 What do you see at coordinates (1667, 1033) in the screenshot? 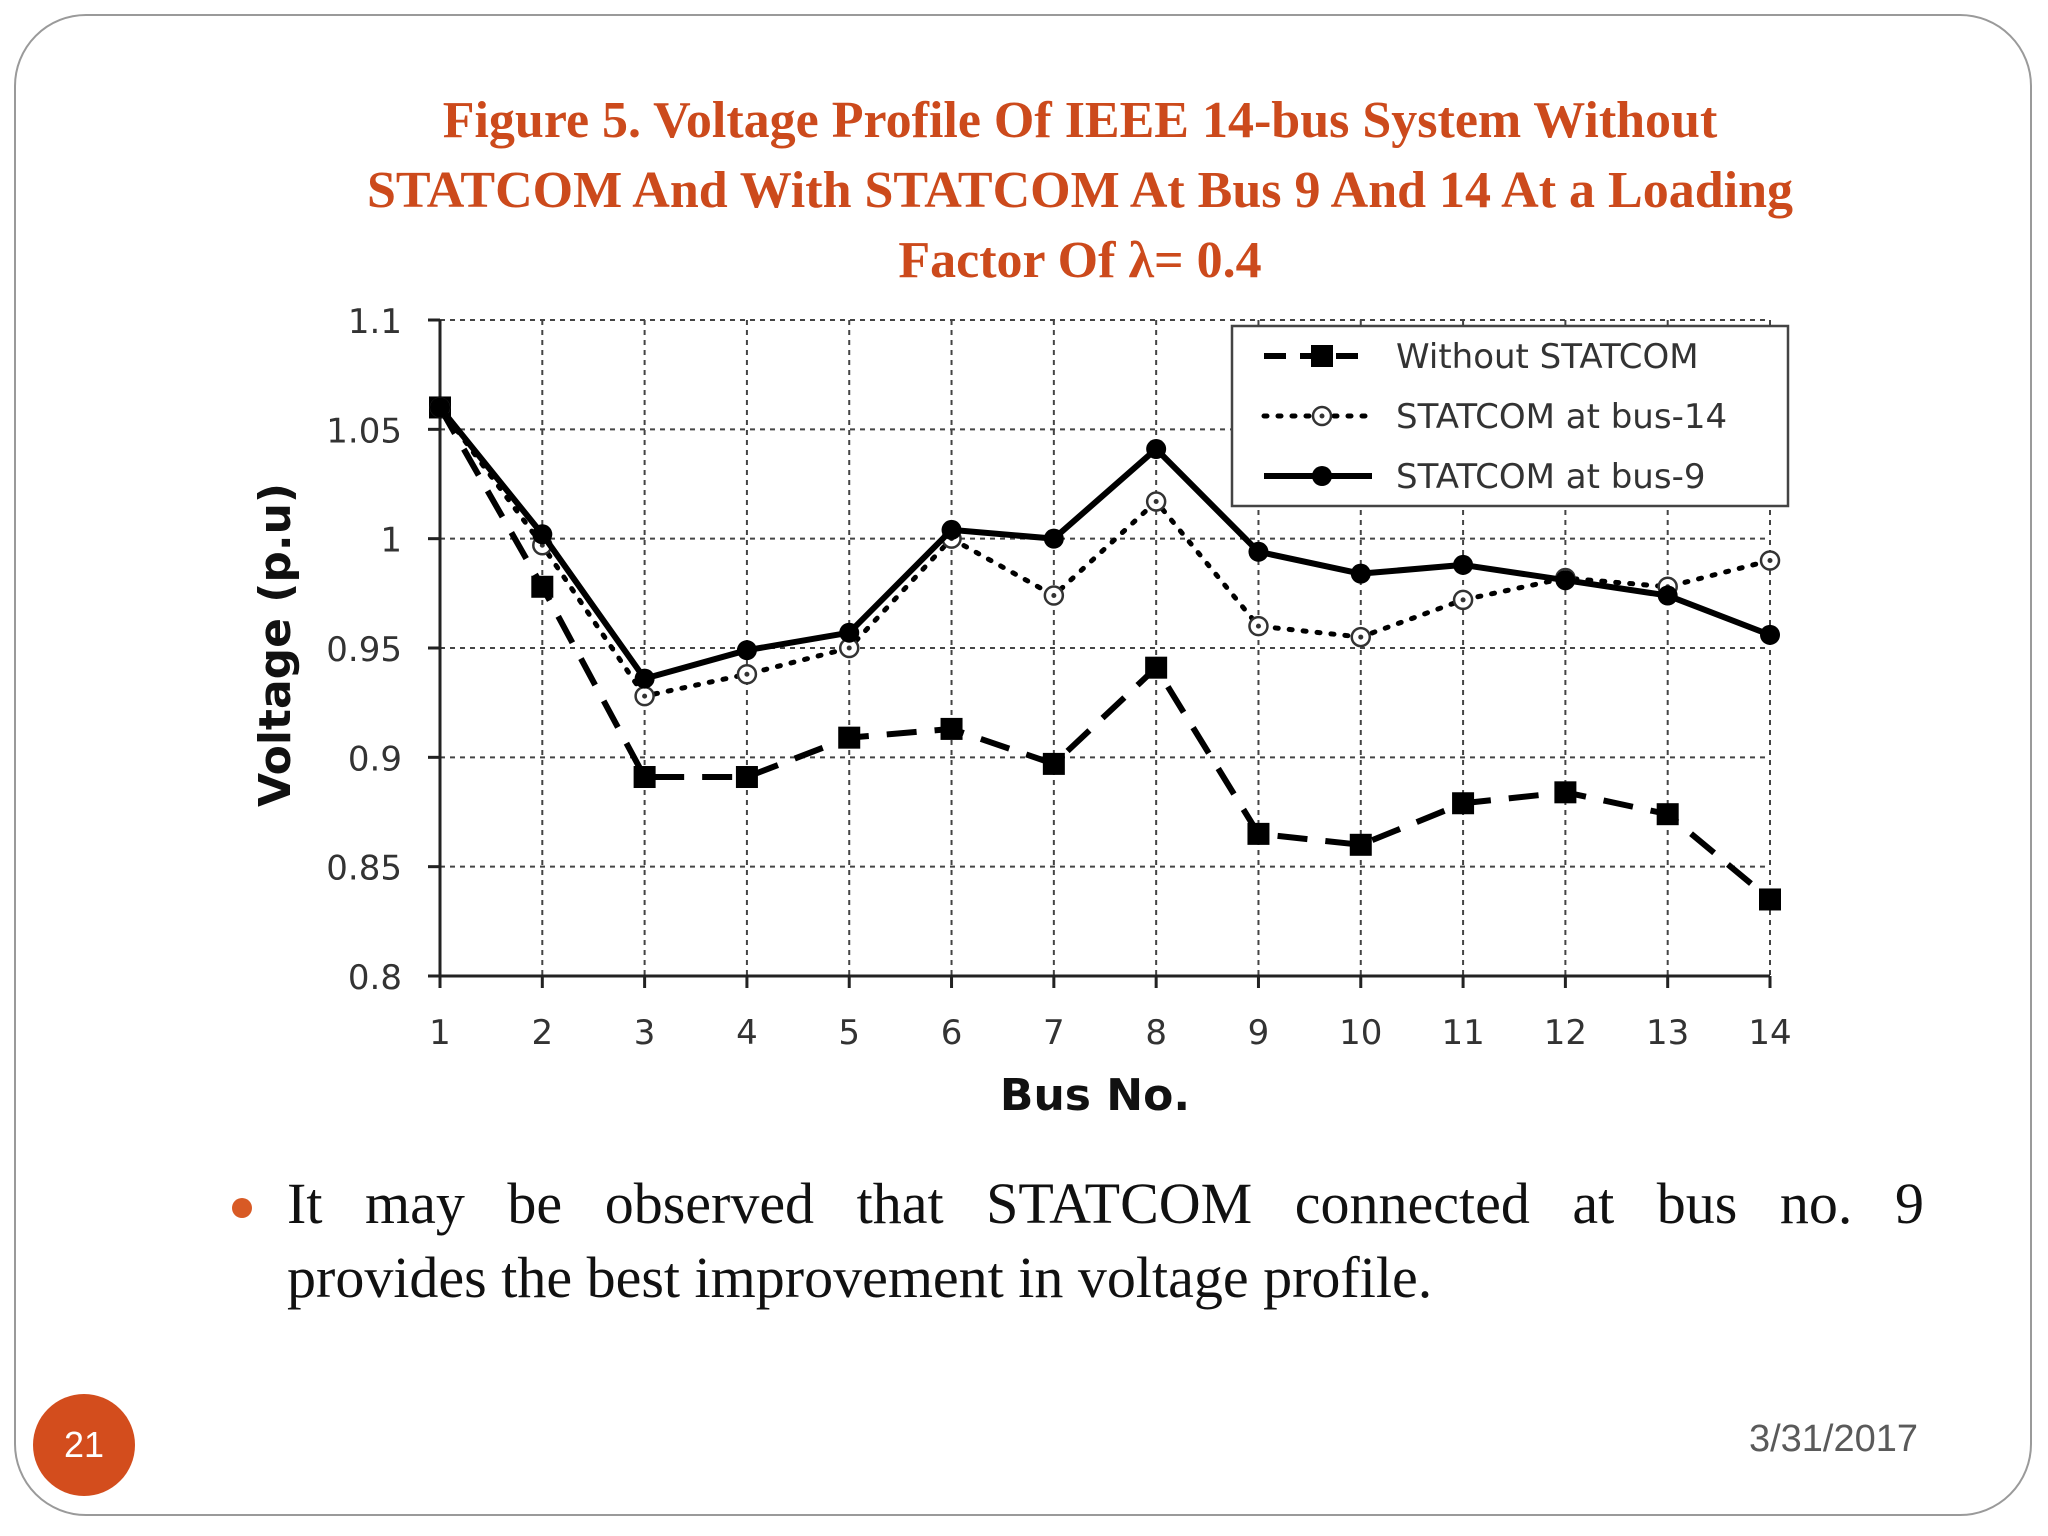
I see `x-tick-label: 13` at bounding box center [1667, 1033].